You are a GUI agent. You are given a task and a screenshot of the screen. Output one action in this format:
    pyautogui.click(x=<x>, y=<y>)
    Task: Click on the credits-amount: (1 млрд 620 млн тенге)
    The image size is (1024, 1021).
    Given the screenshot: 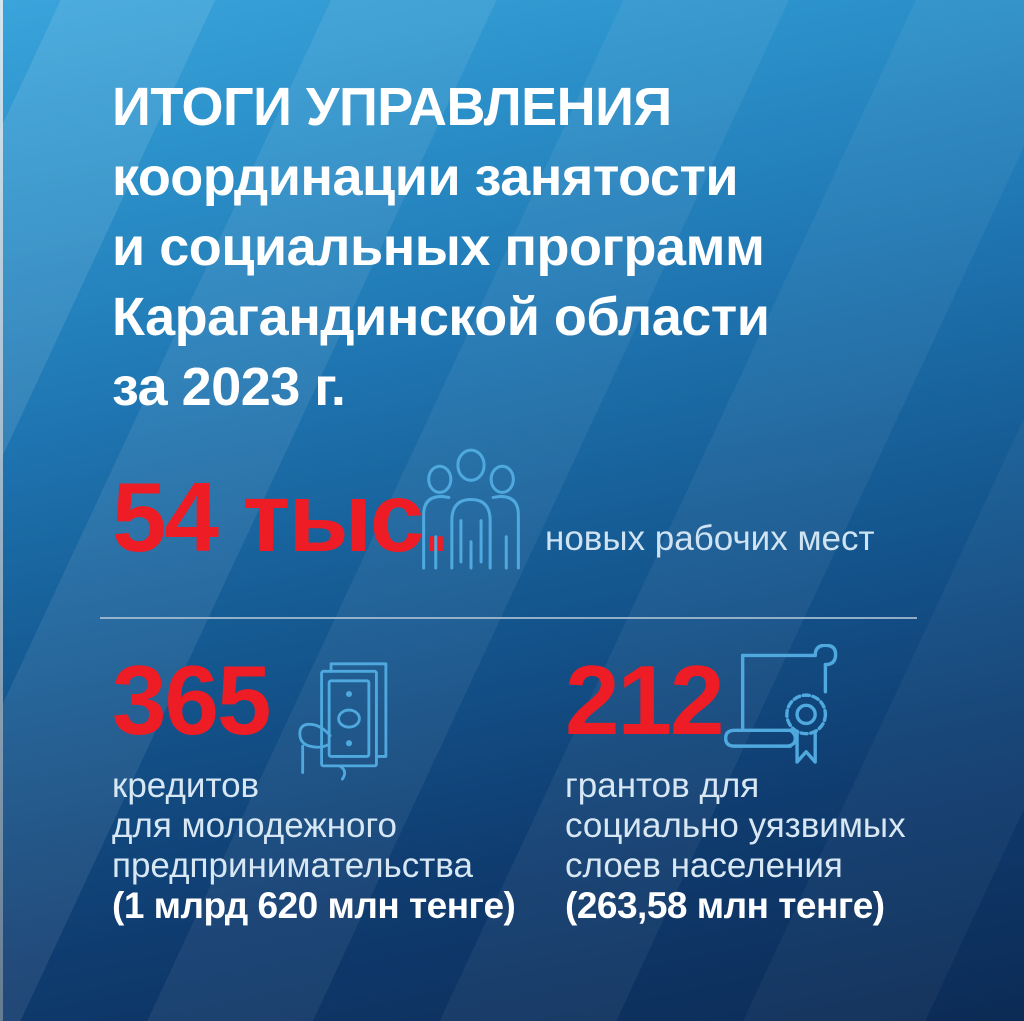 What is the action you would take?
    pyautogui.click(x=314, y=905)
    